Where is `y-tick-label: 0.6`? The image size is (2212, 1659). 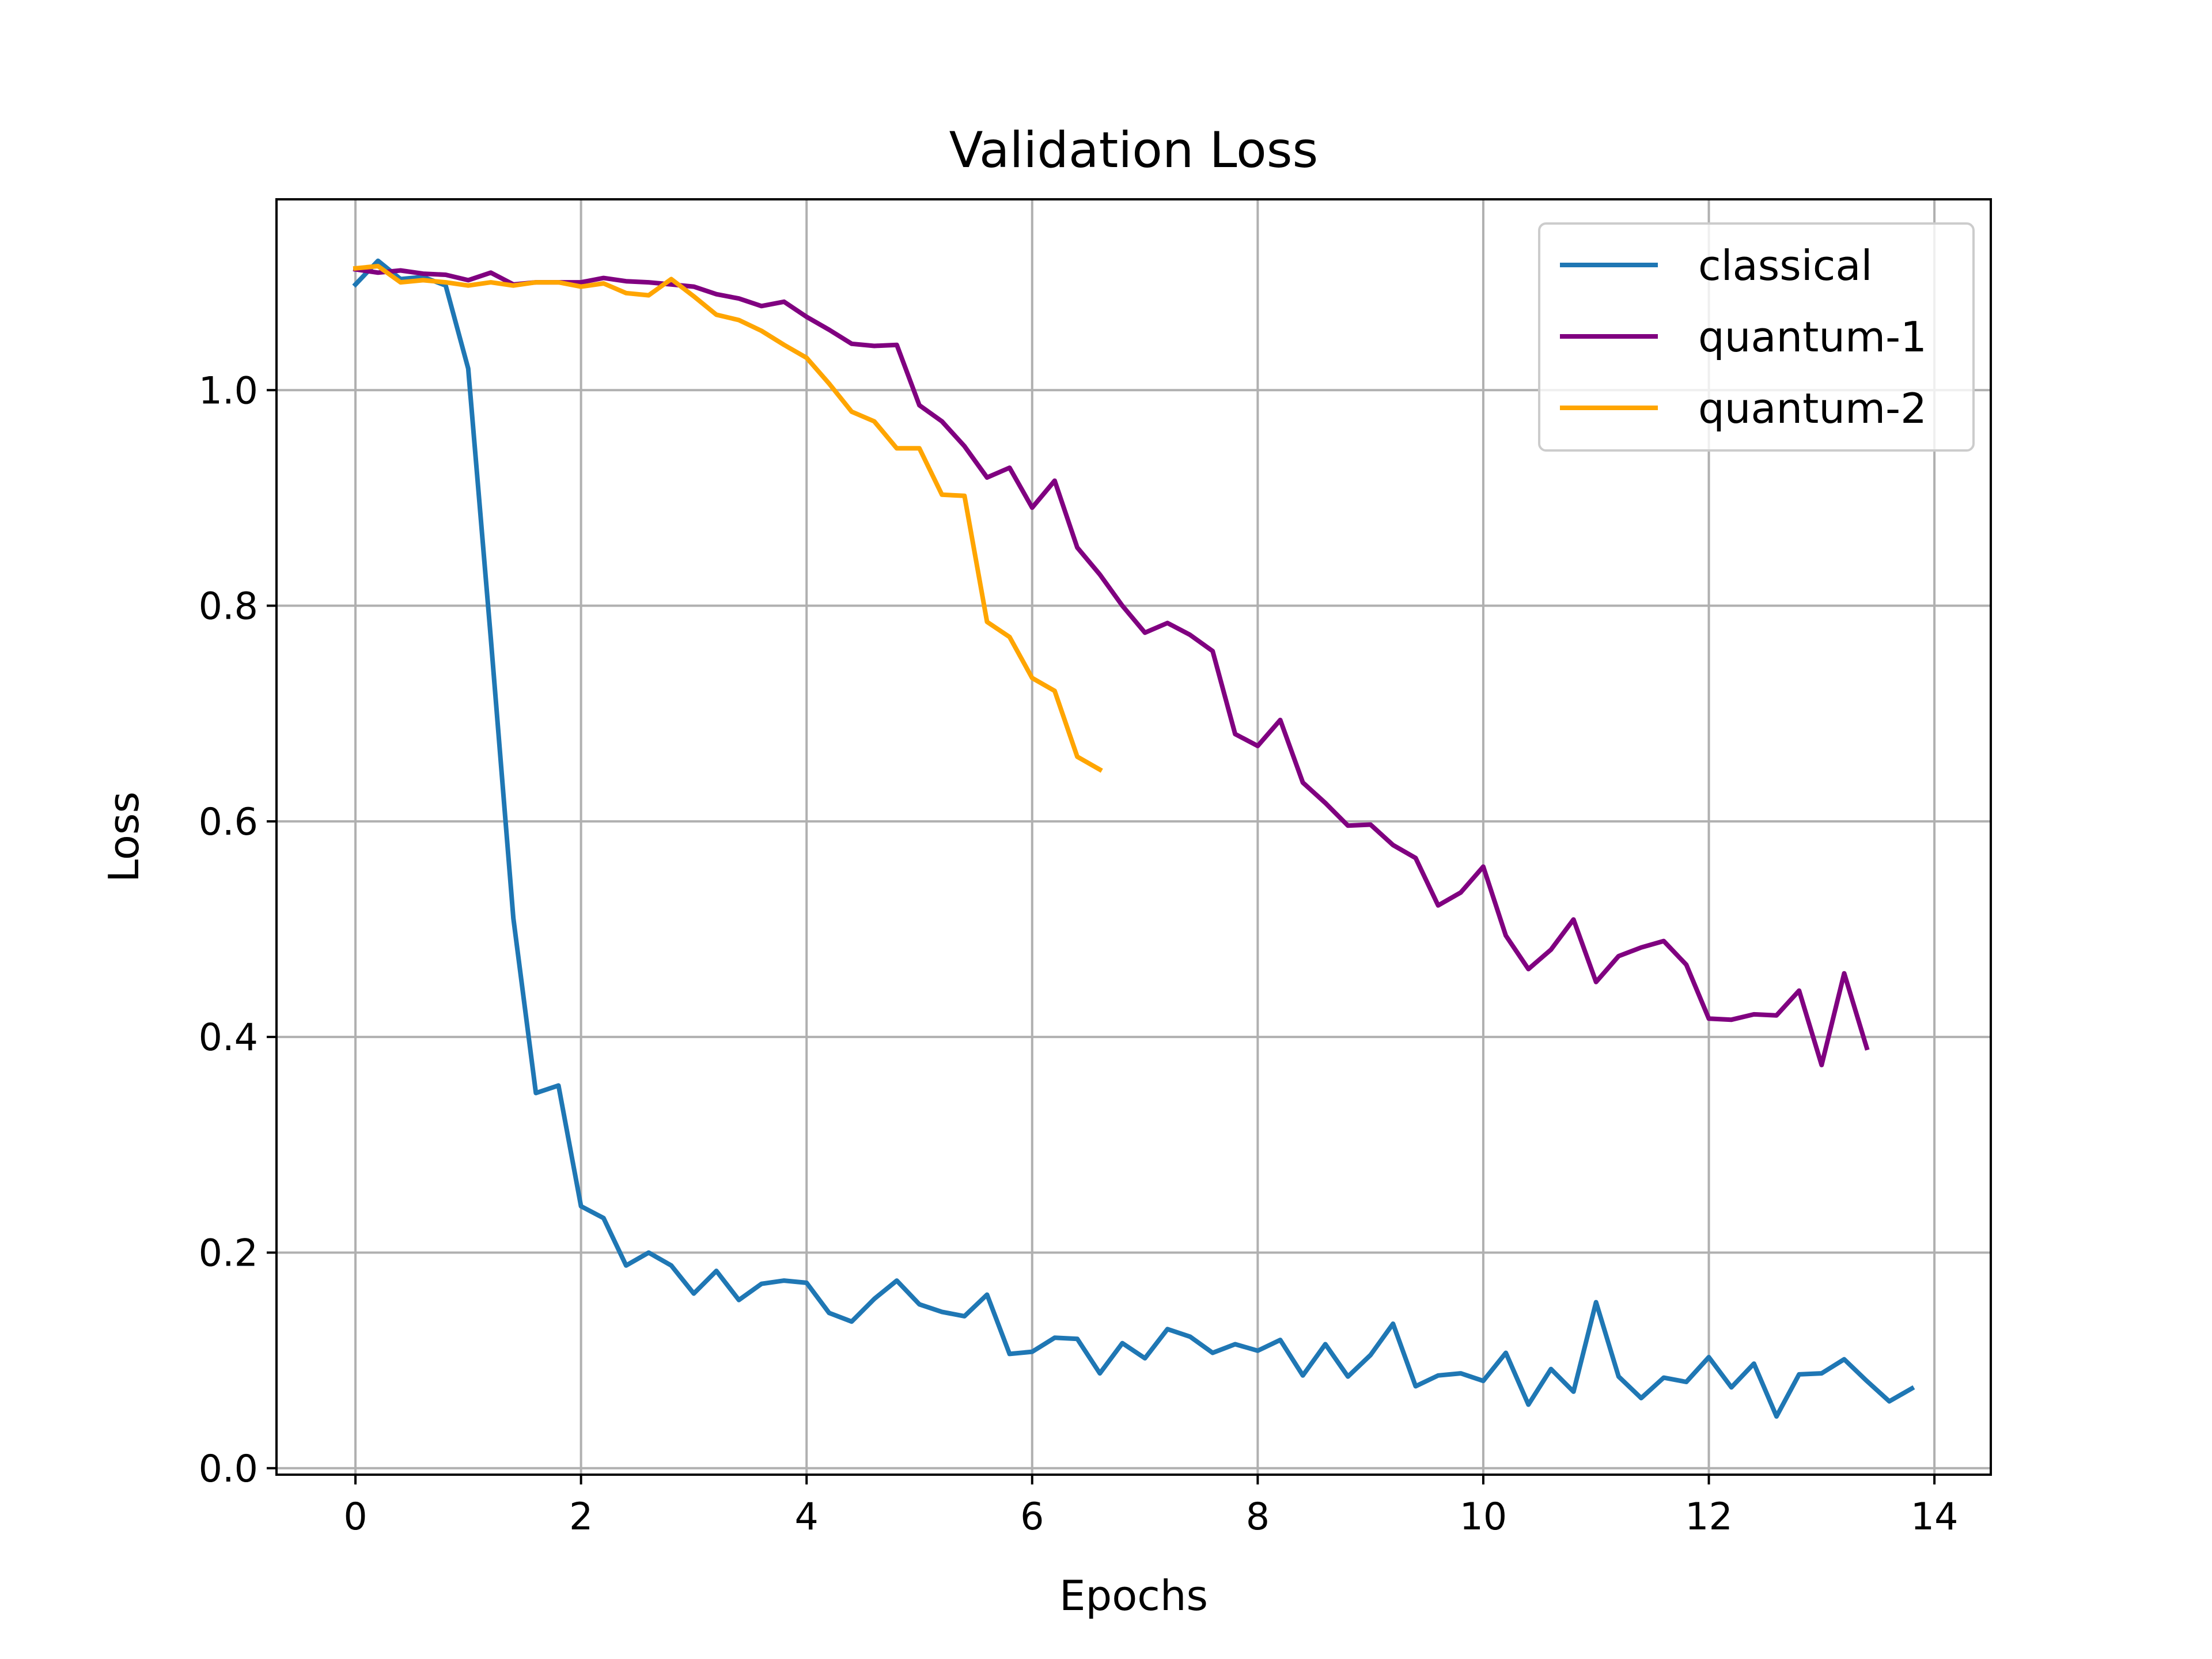
y-tick-label: 0.6 is located at coordinates (228, 822).